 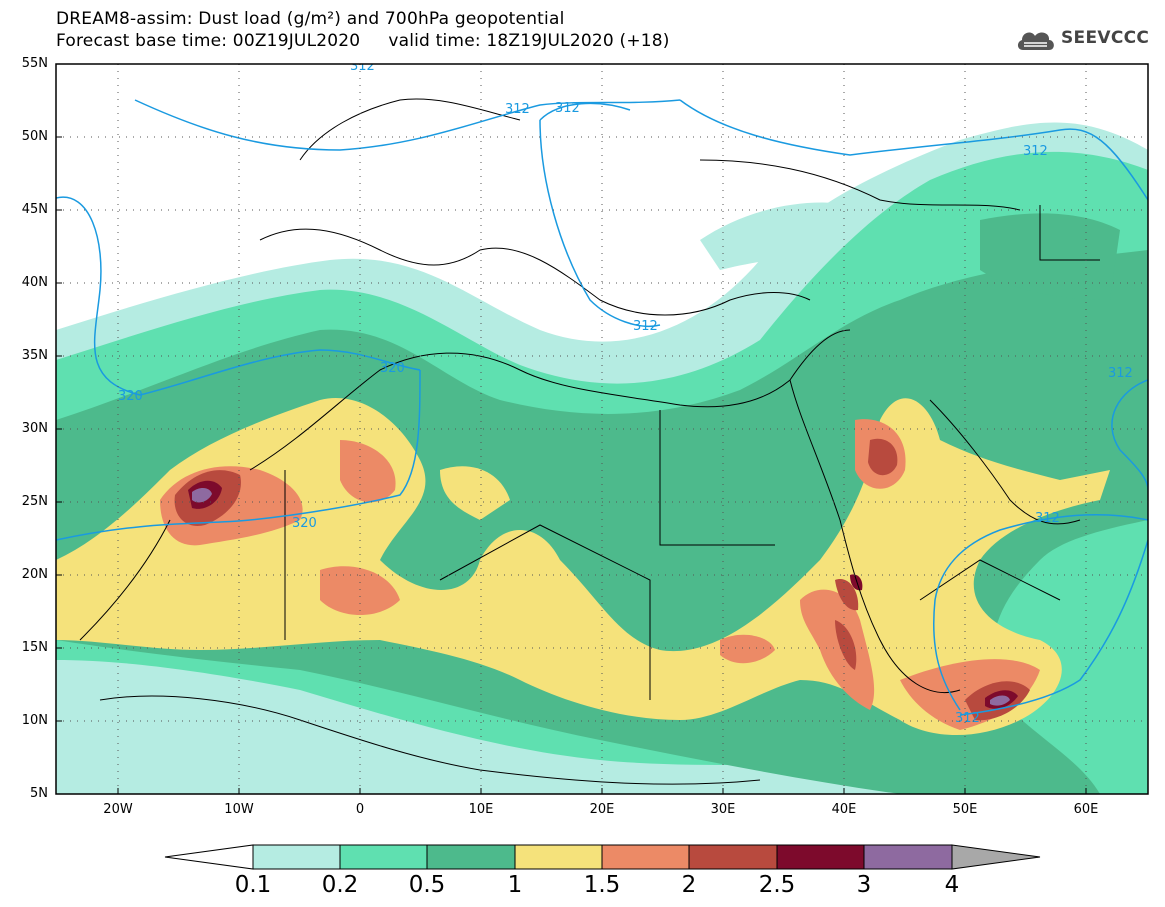 I want to click on colorbar-low-arrow, so click(x=209, y=857).